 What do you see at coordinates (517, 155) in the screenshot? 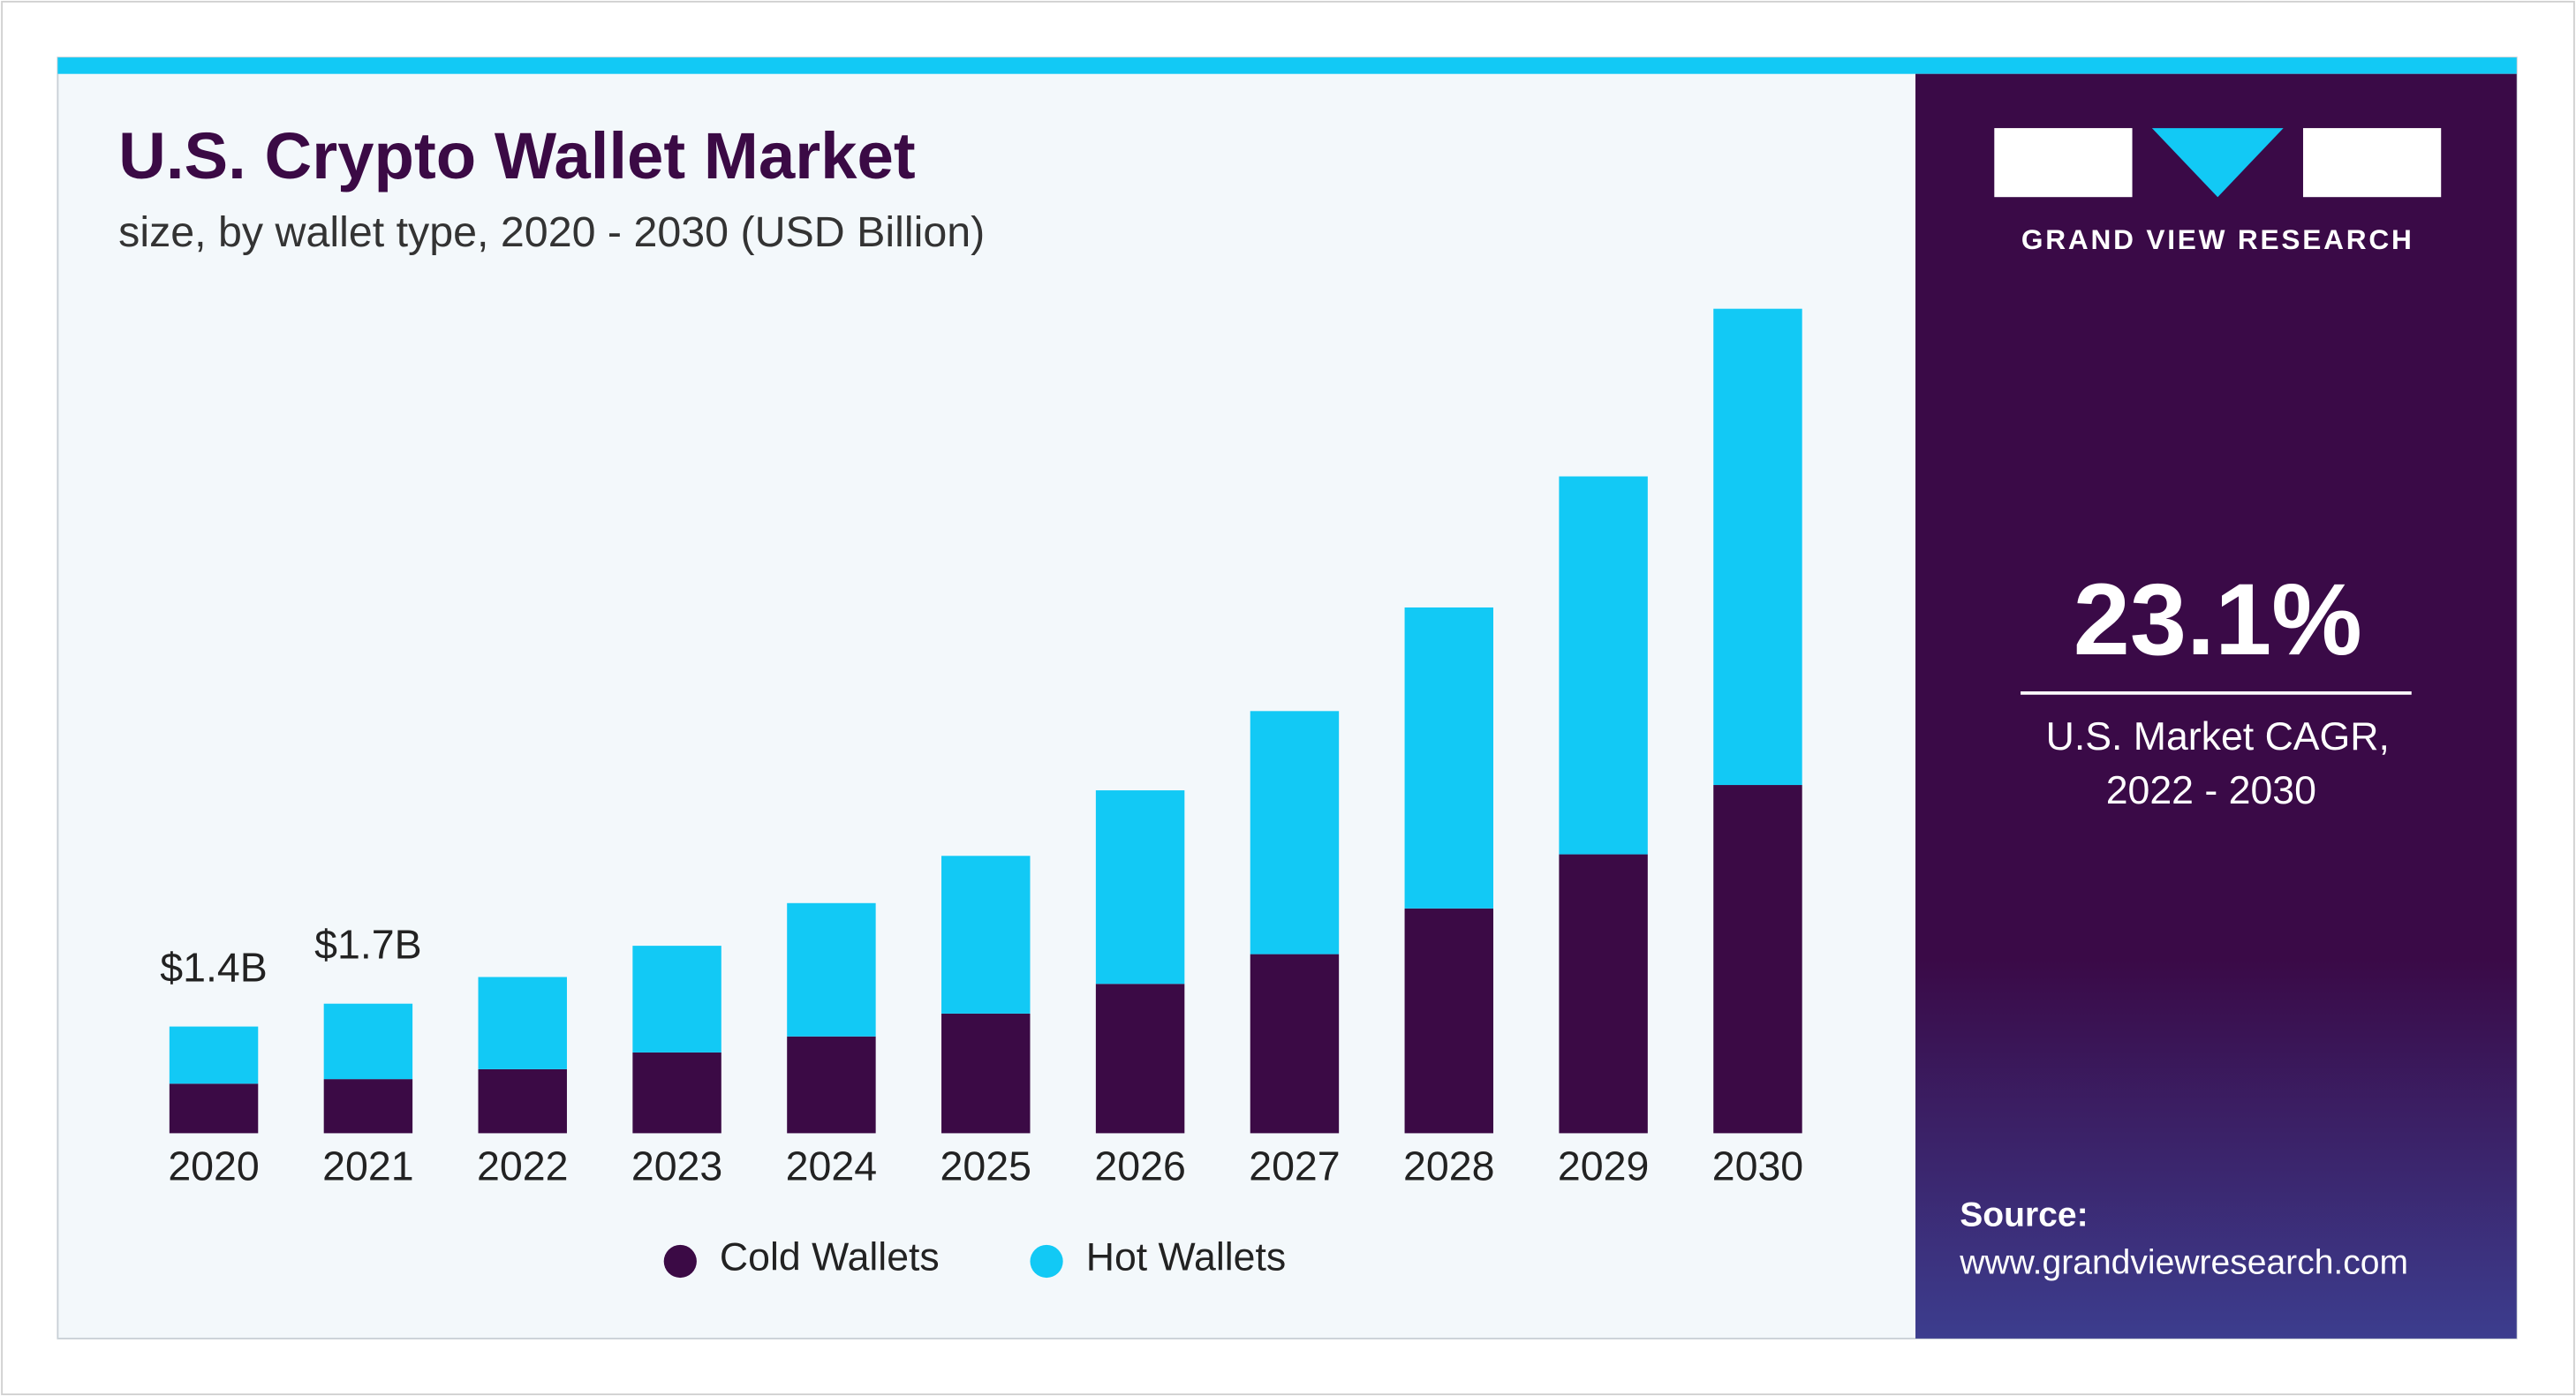
I see `chart-title: U.S. Crypto Wallet Market` at bounding box center [517, 155].